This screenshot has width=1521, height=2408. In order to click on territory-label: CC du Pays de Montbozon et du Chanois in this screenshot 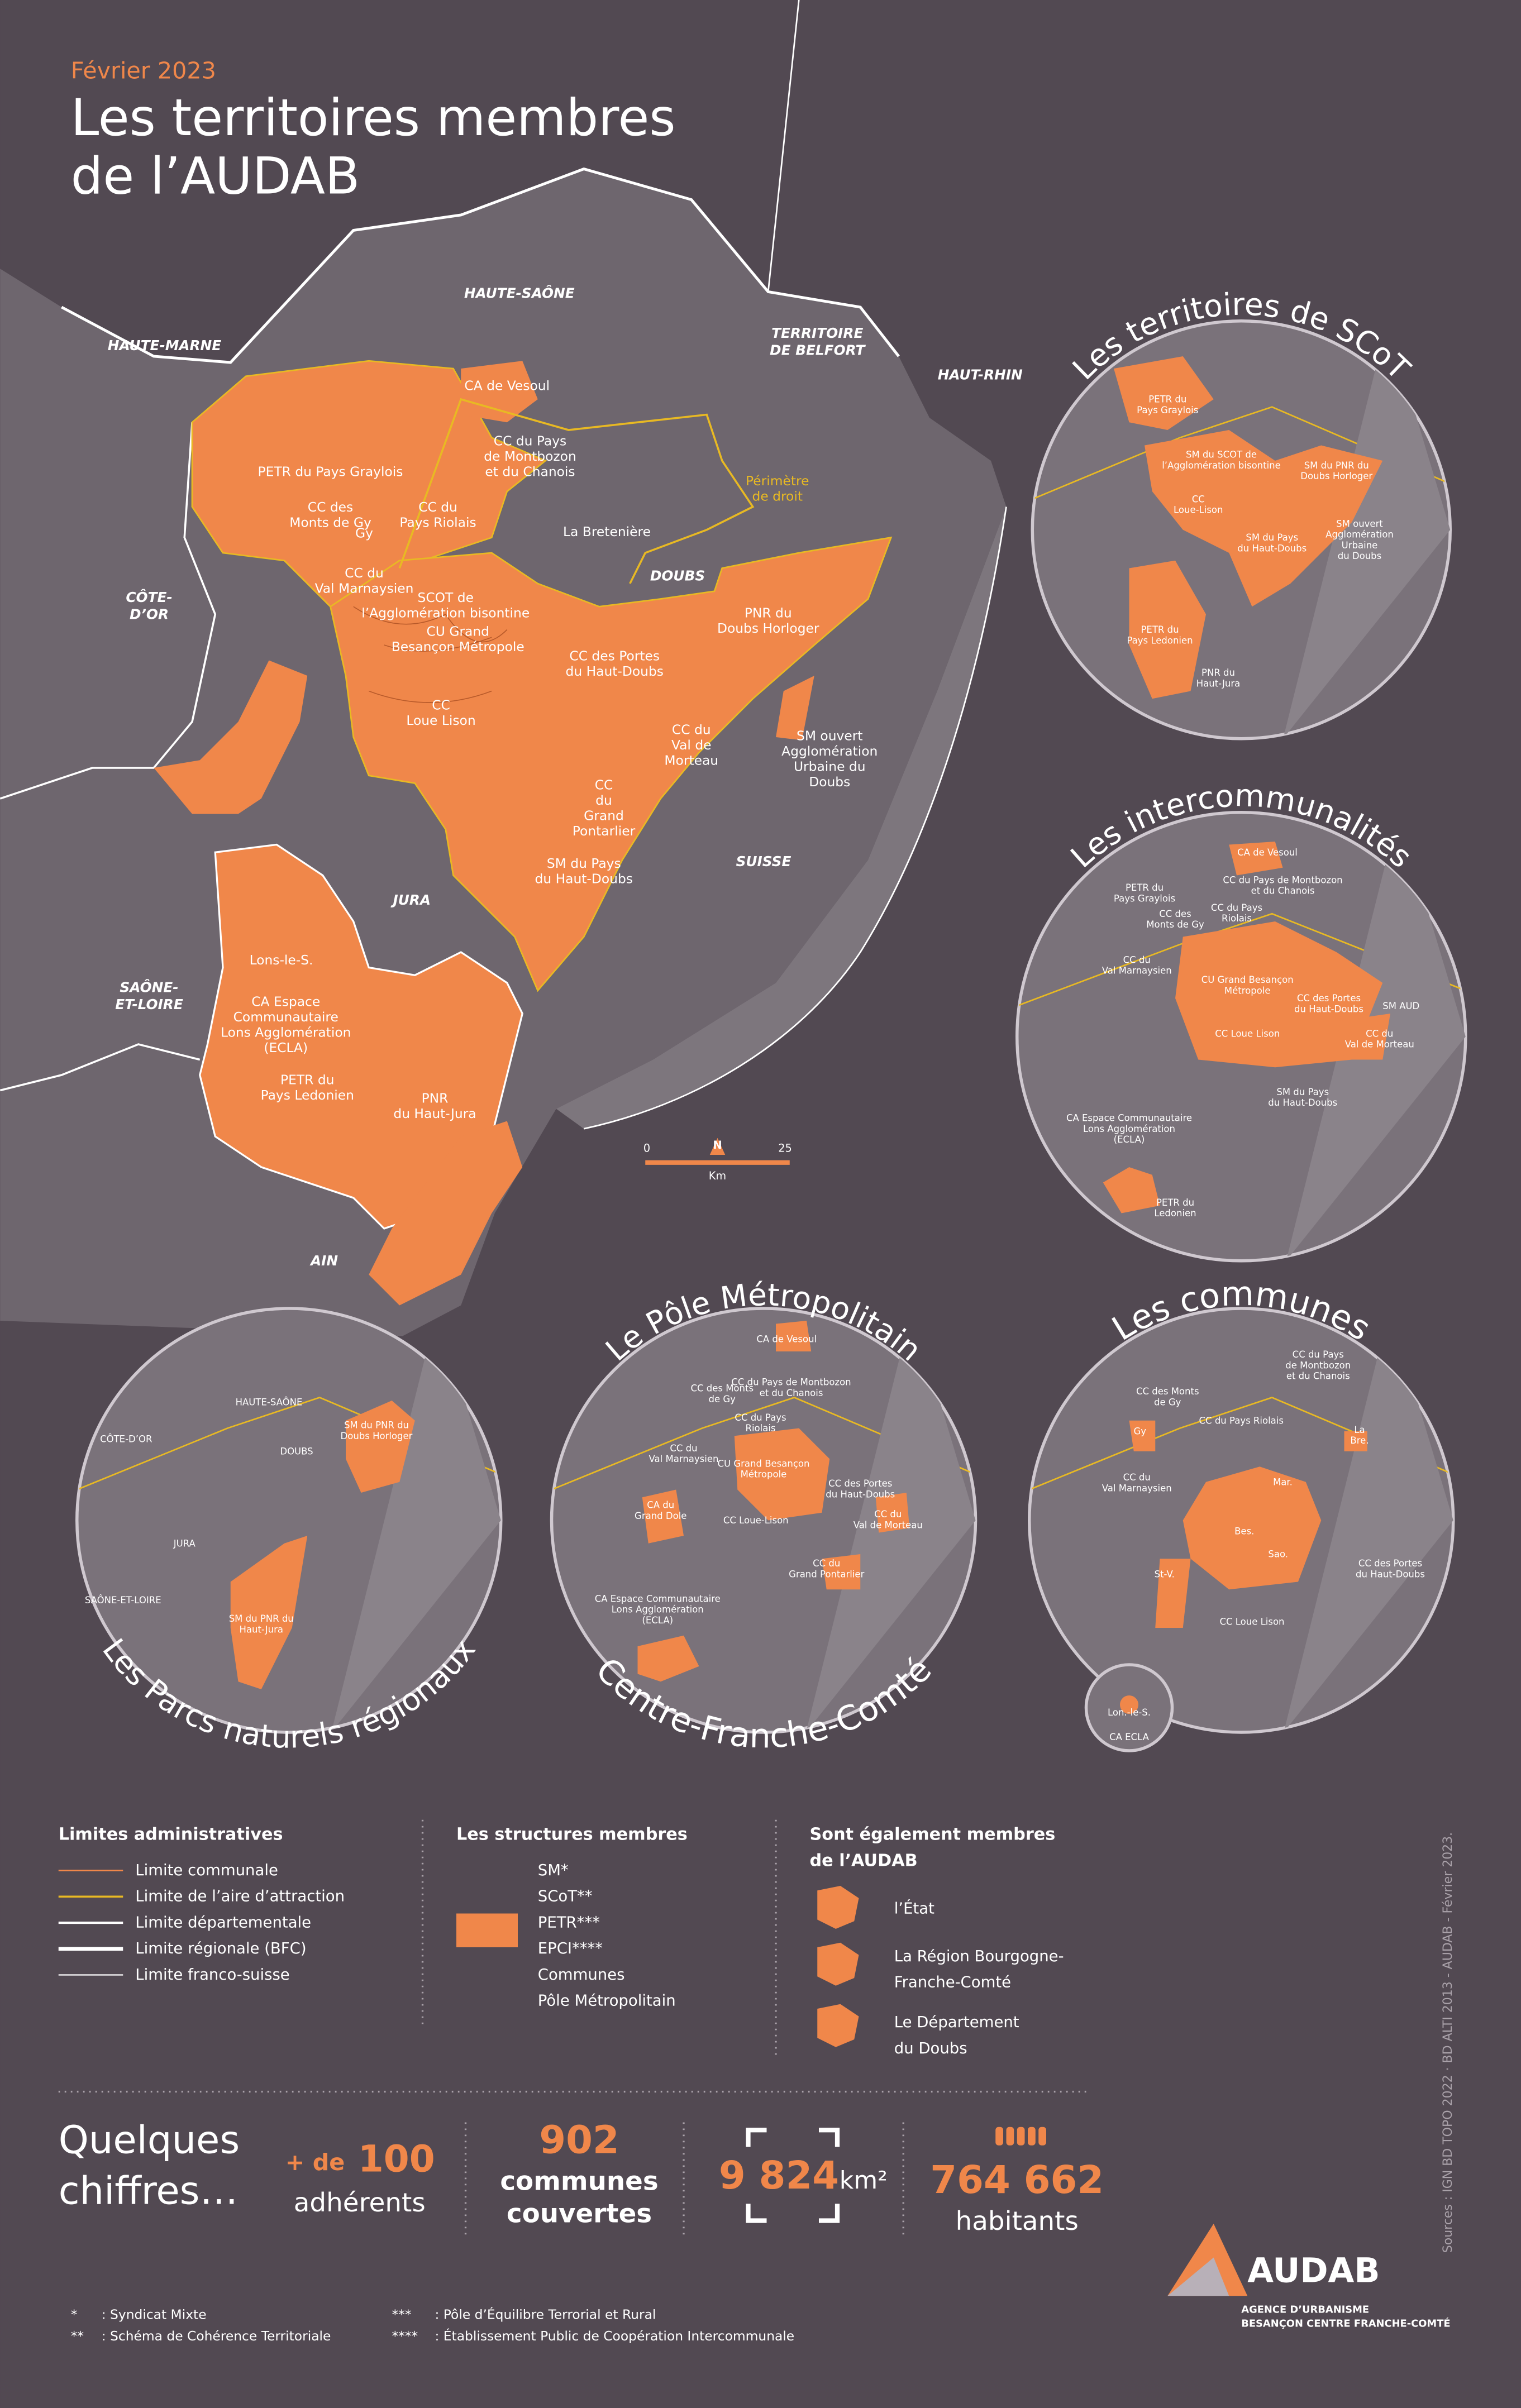, I will do `click(530, 456)`.